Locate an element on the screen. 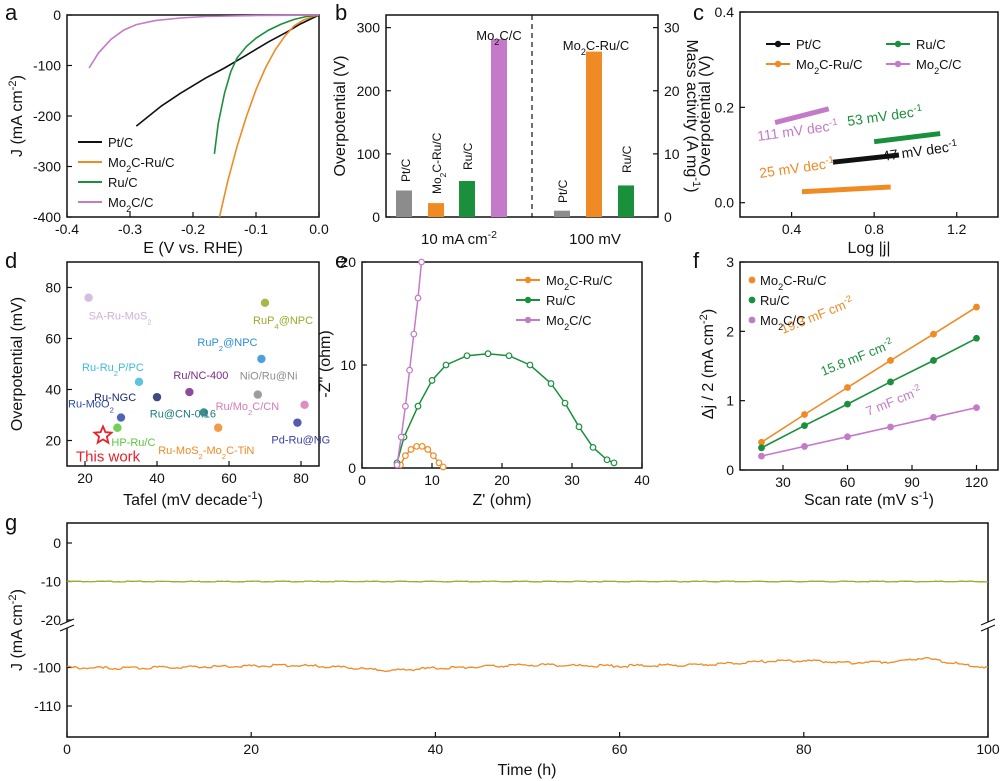  d-frame is located at coordinates (193, 364).